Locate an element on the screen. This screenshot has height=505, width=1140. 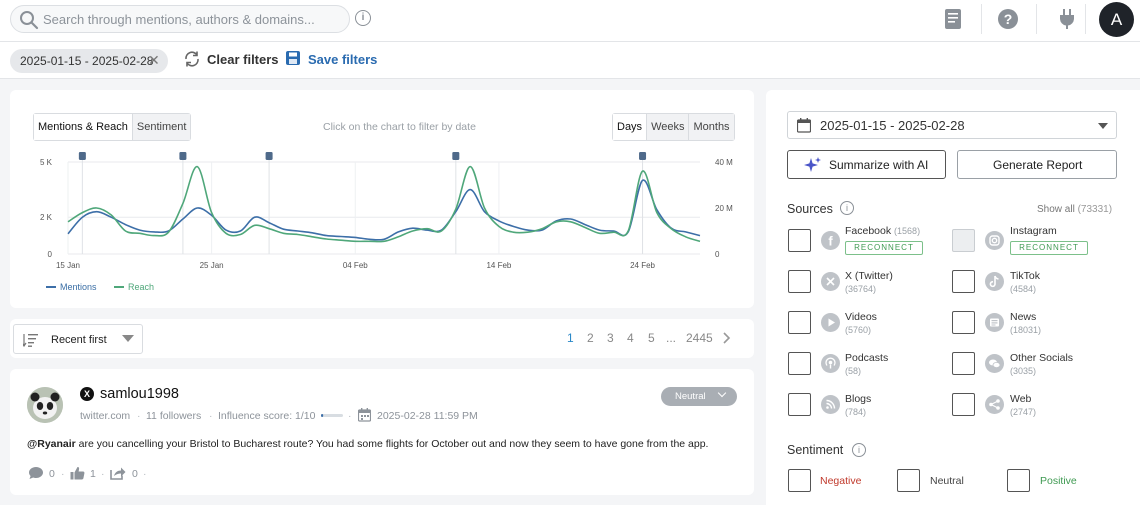
clear-filters-label: Clear filters is located at coordinates (243, 59).